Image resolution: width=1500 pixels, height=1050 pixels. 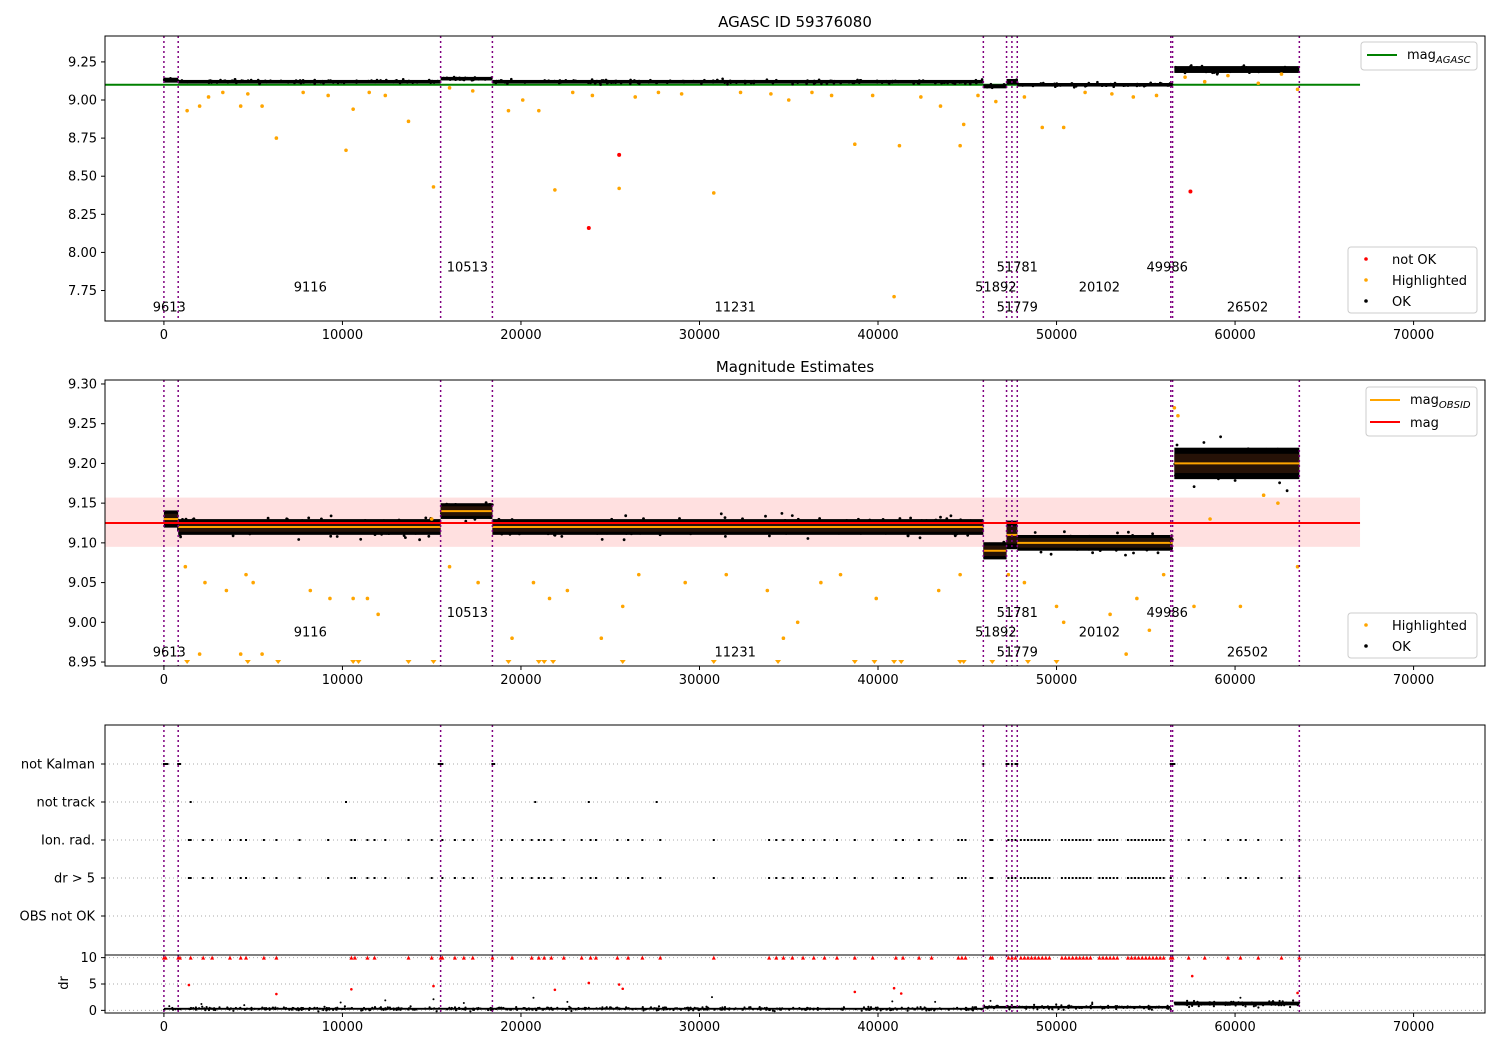 What do you see at coordinates (93, 985) in the screenshot?
I see `dr-y-tick-label: 5` at bounding box center [93, 985].